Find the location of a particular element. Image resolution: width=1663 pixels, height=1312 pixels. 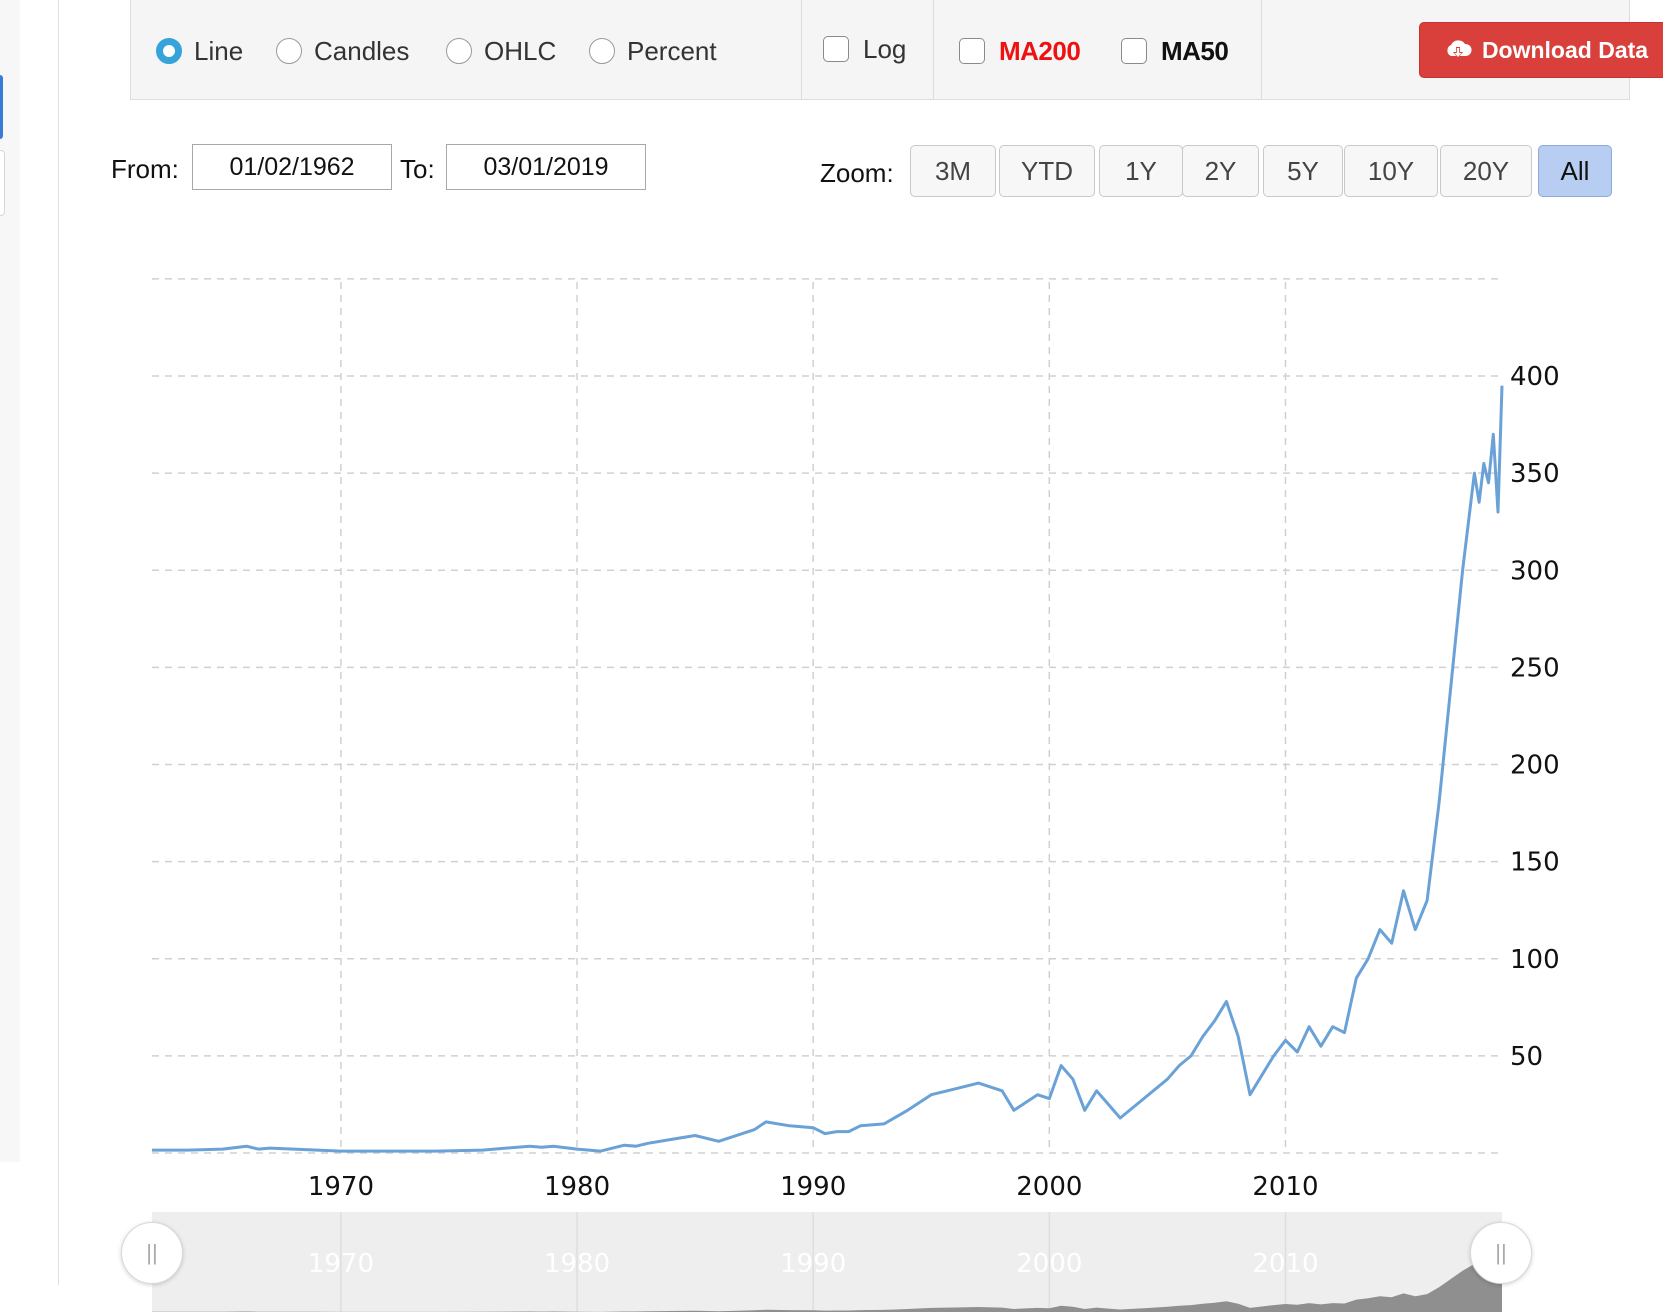

y-axis-labels: 50 100 150 200 250 300 350 400 is located at coordinates (1535, 717).